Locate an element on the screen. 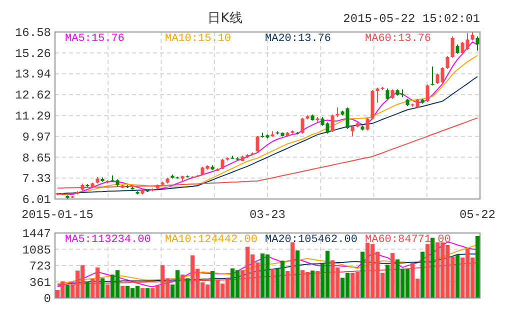  y-tick-label: 6.01 is located at coordinates (36, 200).